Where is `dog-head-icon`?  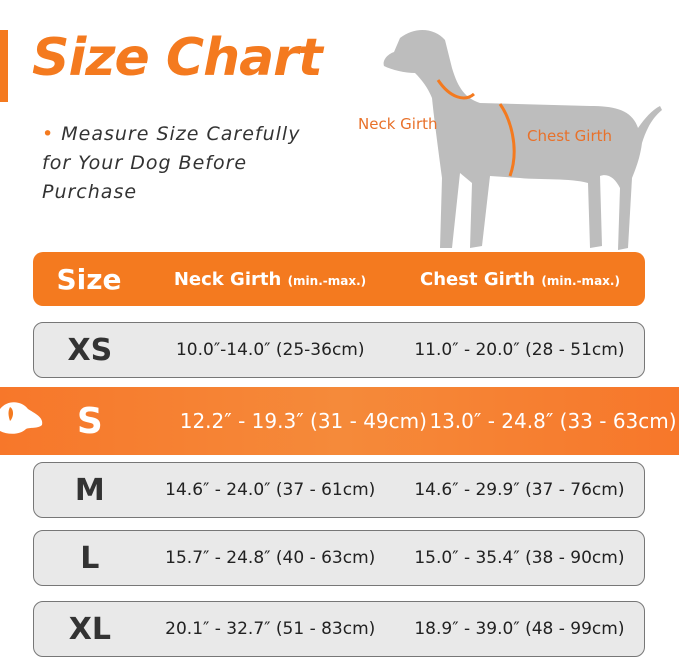
dog-head-icon is located at coordinates (21, 418).